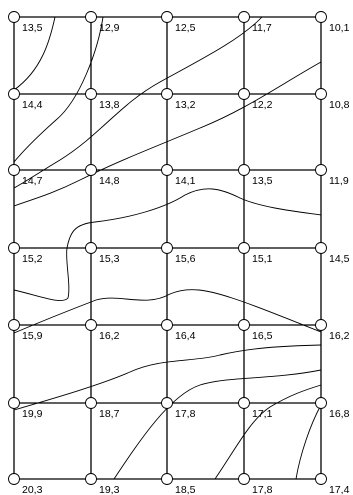  What do you see at coordinates (25, 484) in the screenshot?
I see `grid-node: 20,3` at bounding box center [25, 484].